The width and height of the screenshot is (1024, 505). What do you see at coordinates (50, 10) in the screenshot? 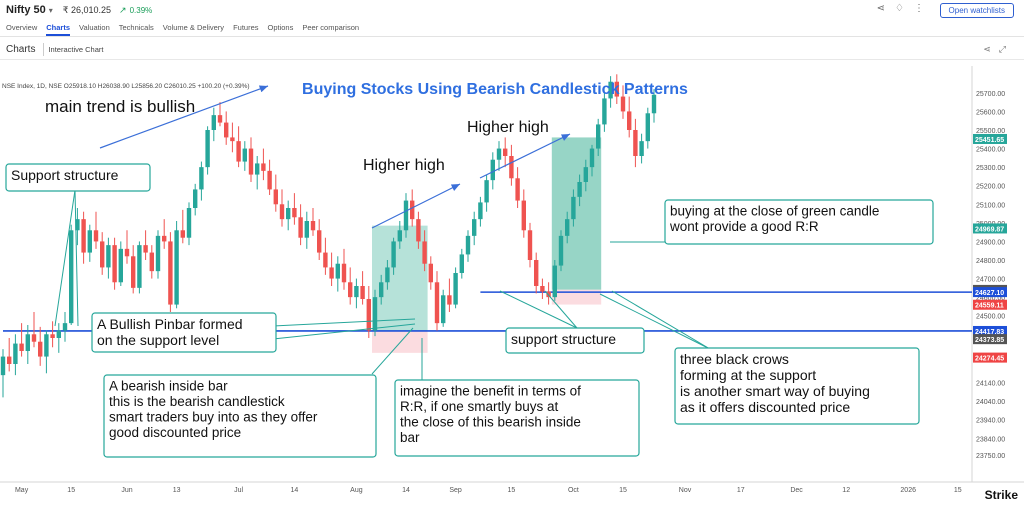
I see `chevron-down-icon: ▾` at bounding box center [50, 10].